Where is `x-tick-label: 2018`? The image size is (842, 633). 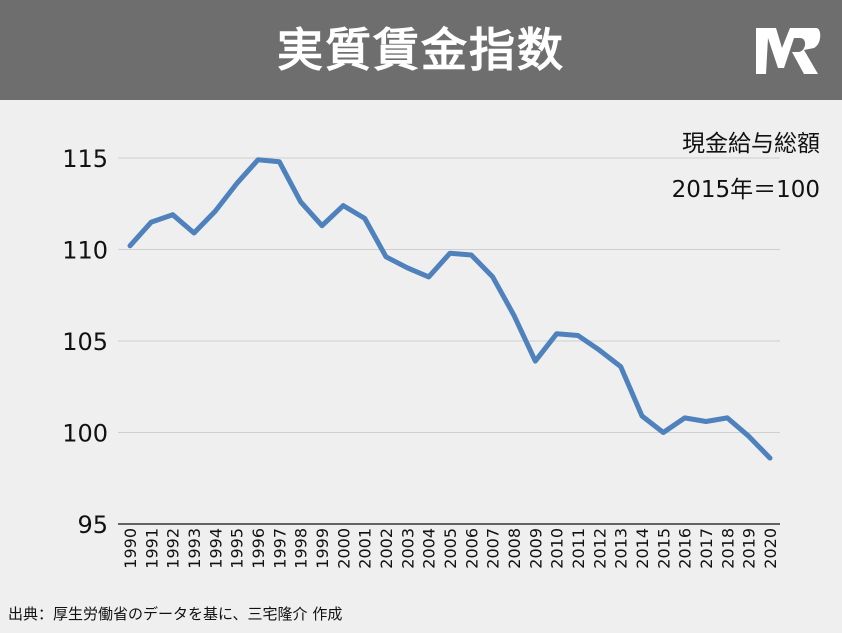 x-tick-label: 2018 is located at coordinates (727, 548).